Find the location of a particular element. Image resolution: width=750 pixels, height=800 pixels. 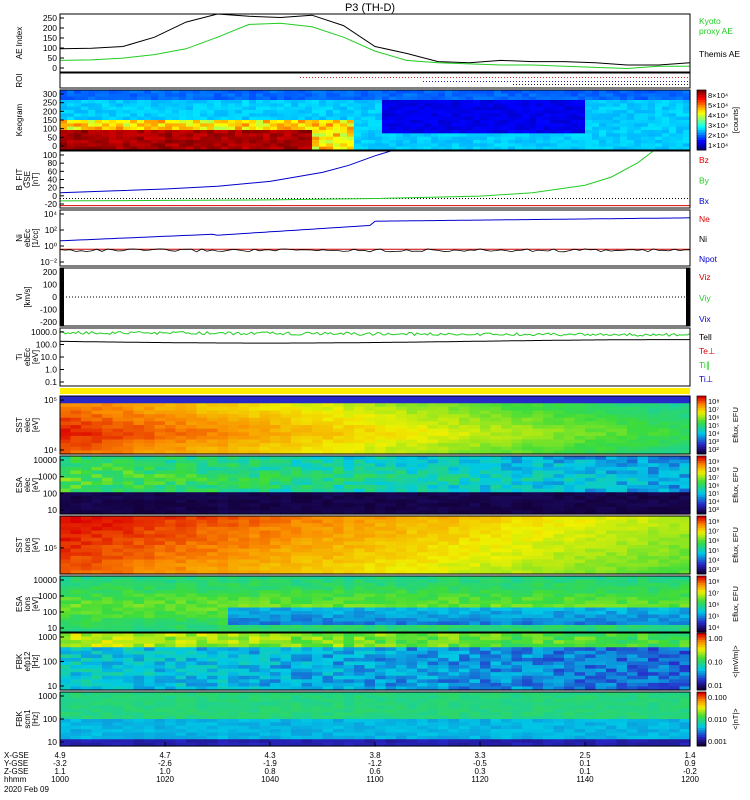

colorbar-cell is located at coordinates (701, 149).